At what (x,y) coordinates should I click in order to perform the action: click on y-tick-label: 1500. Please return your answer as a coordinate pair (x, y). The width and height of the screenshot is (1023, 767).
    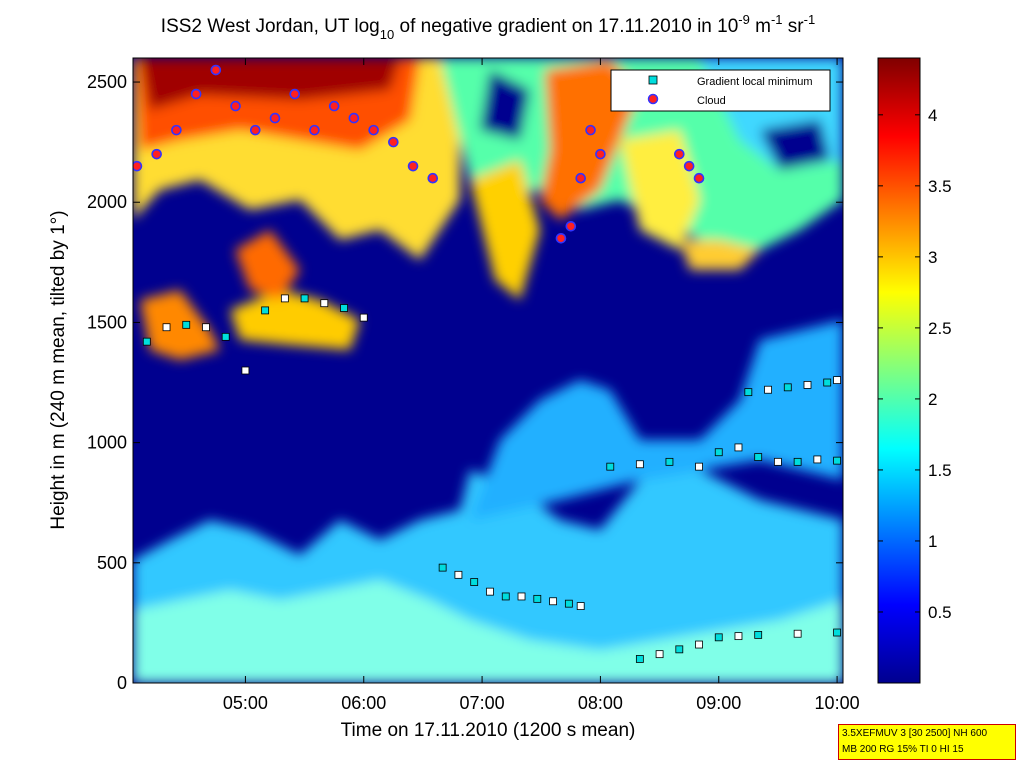
    Looking at the image, I should click on (107, 322).